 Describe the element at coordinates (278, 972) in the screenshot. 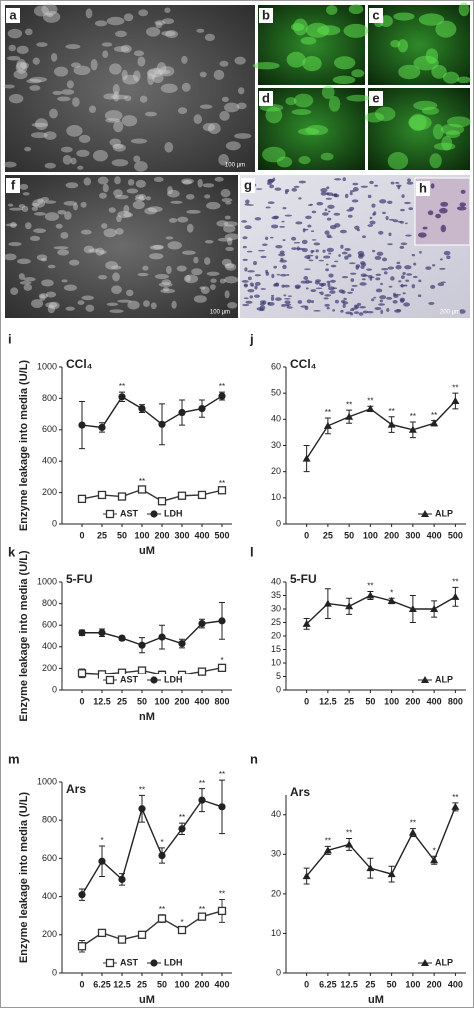

I see `y-tick-label: 0` at that location.